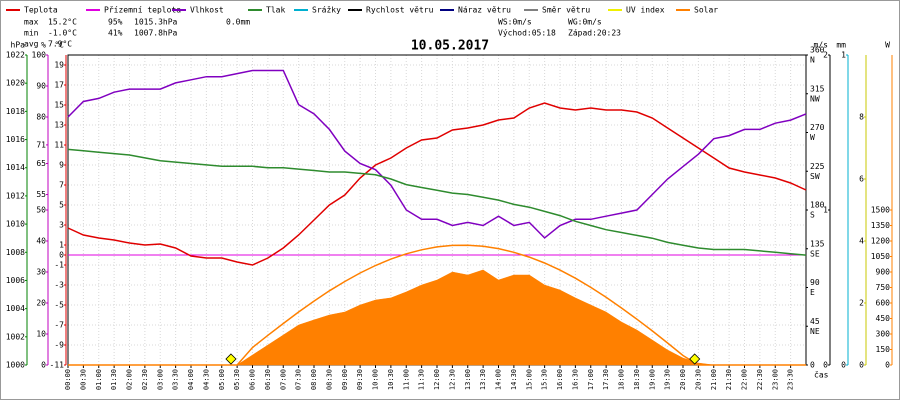 Image resolution: width=900 pixels, height=400 pixels. I want to click on y-tick-label: 17, so click(59, 85).